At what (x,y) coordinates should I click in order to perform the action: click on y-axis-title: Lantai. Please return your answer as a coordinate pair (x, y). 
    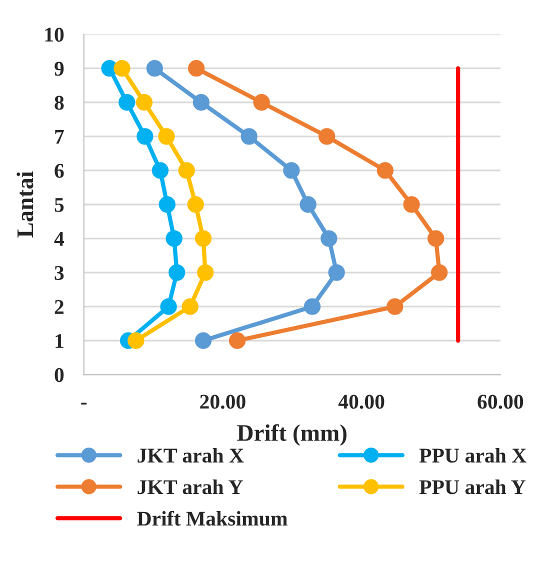
    Looking at the image, I should click on (25, 204).